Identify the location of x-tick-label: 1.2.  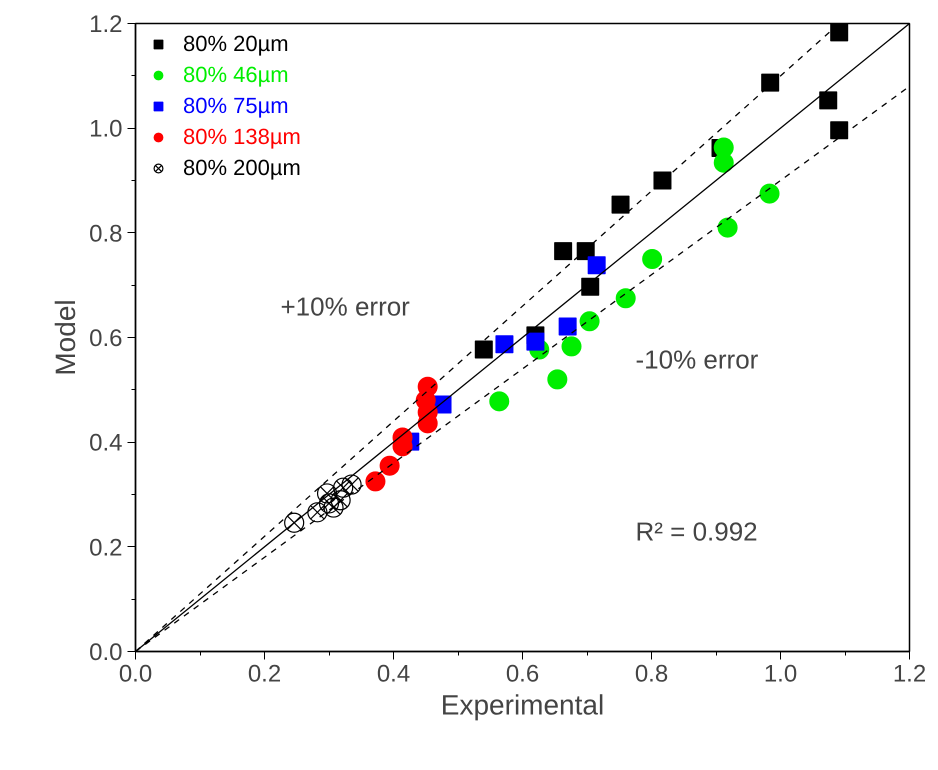
(909, 674).